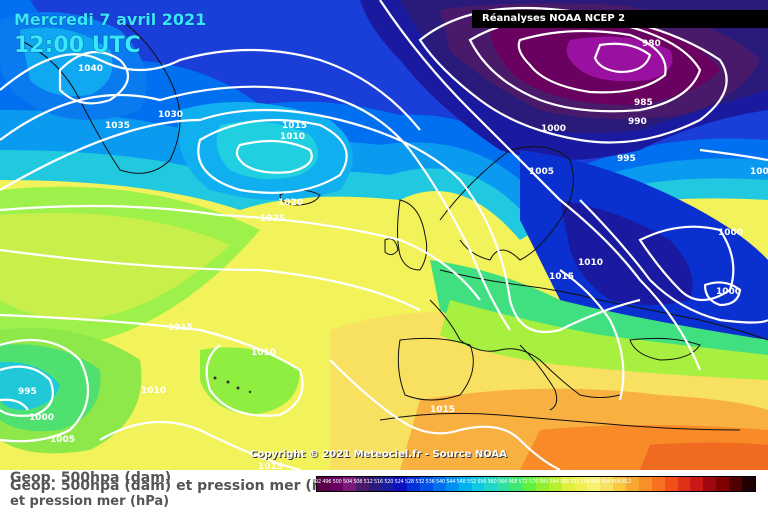 This screenshot has height=512, width=768. I want to click on isobar-label: 1020, so click(290, 203).